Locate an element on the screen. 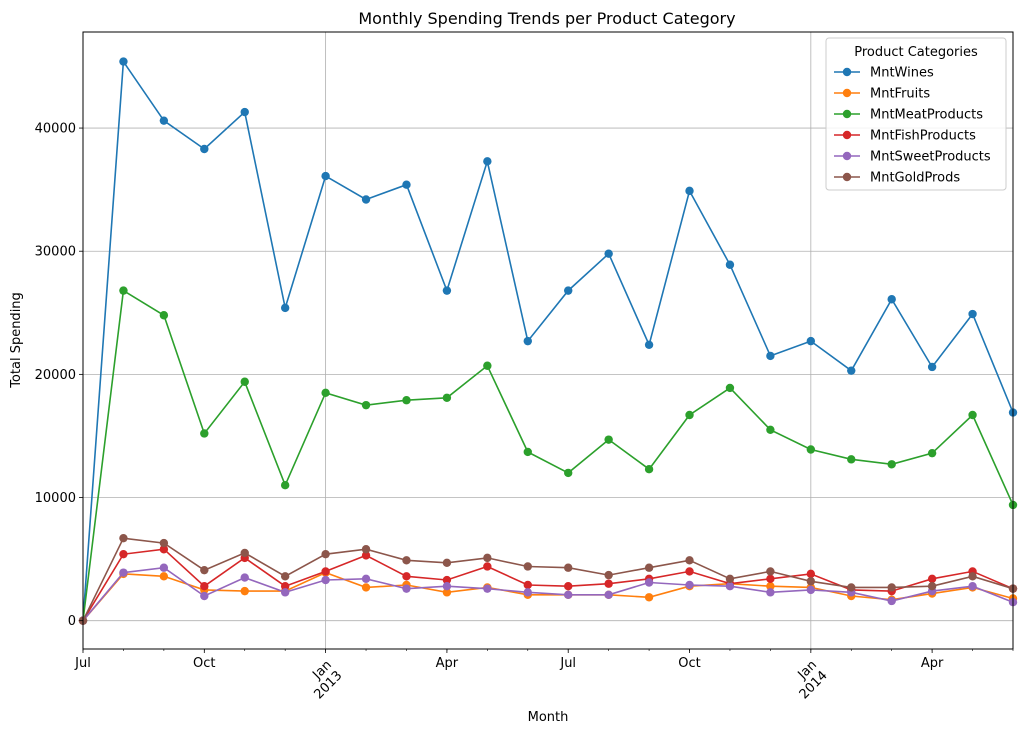 The height and width of the screenshot is (733, 1023). series-line-mntfruits is located at coordinates (548, 596).